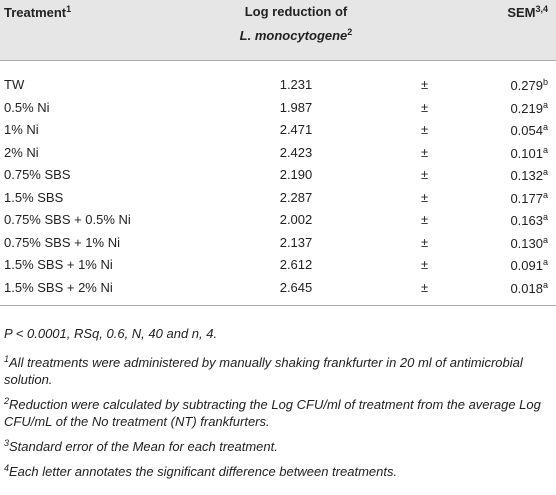  I want to click on treatment-cell: 2% Ni, so click(21, 152).